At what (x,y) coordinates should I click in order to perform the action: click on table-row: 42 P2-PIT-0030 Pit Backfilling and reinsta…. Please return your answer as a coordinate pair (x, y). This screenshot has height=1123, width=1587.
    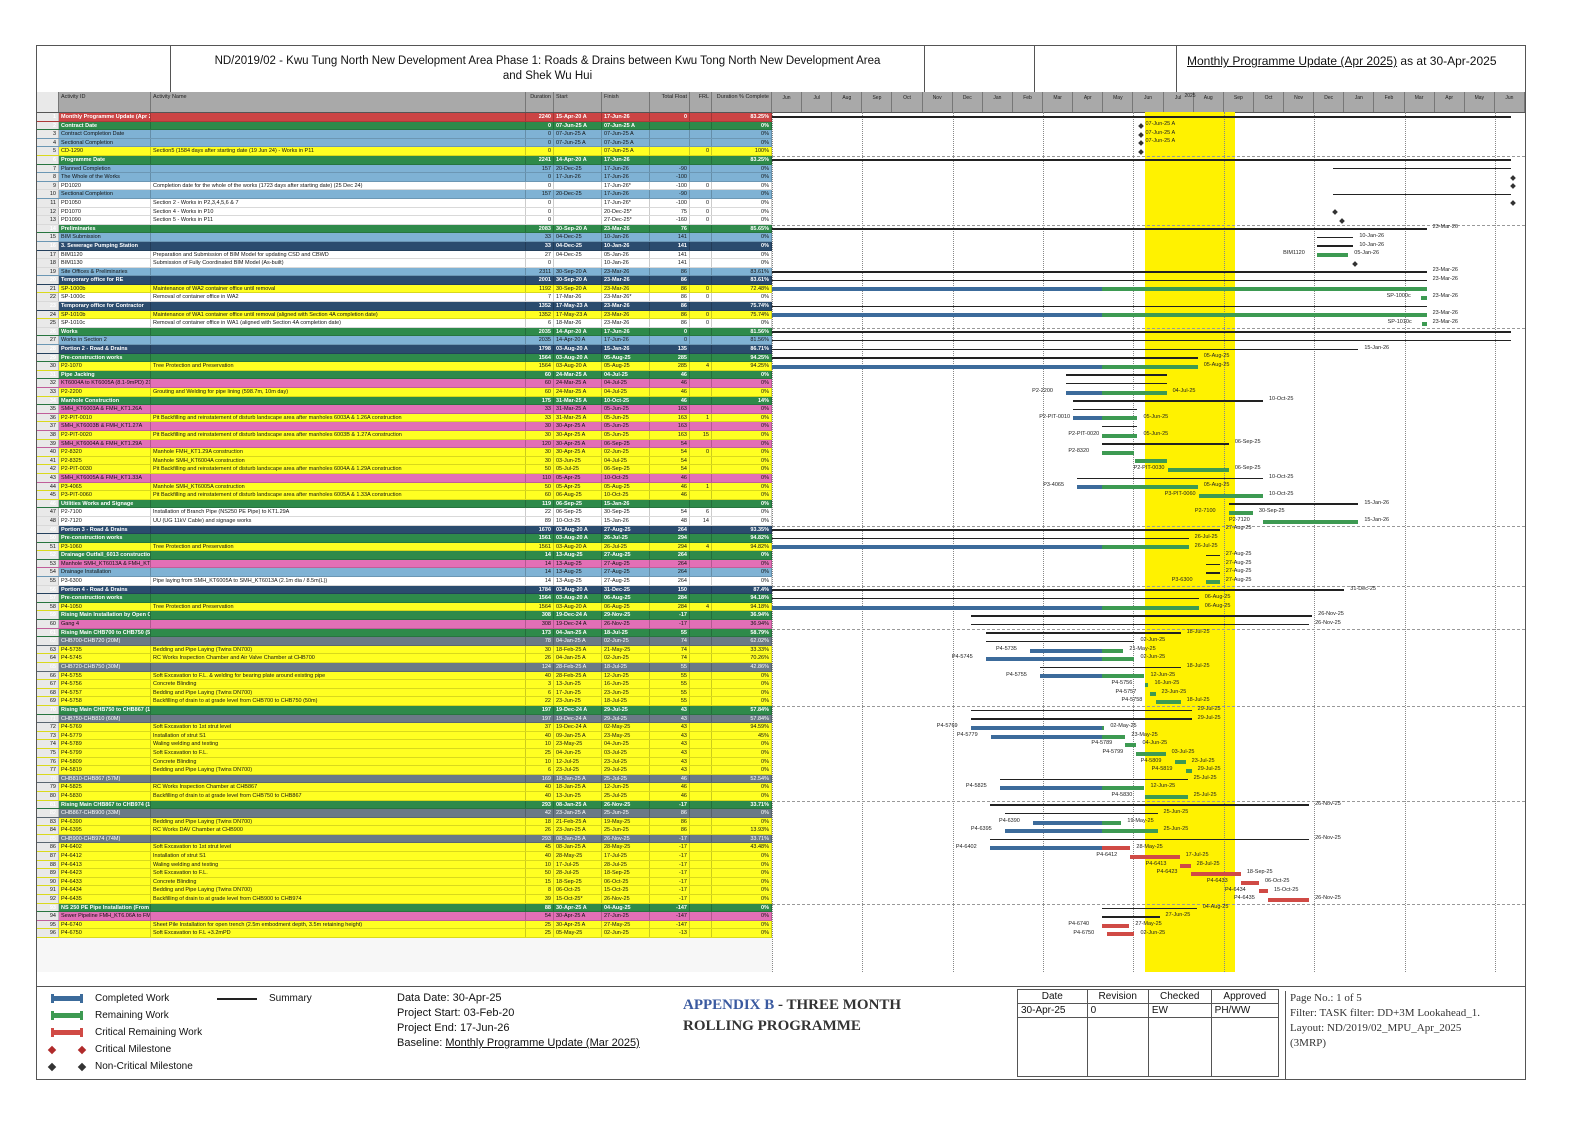
    Looking at the image, I should click on (404, 469).